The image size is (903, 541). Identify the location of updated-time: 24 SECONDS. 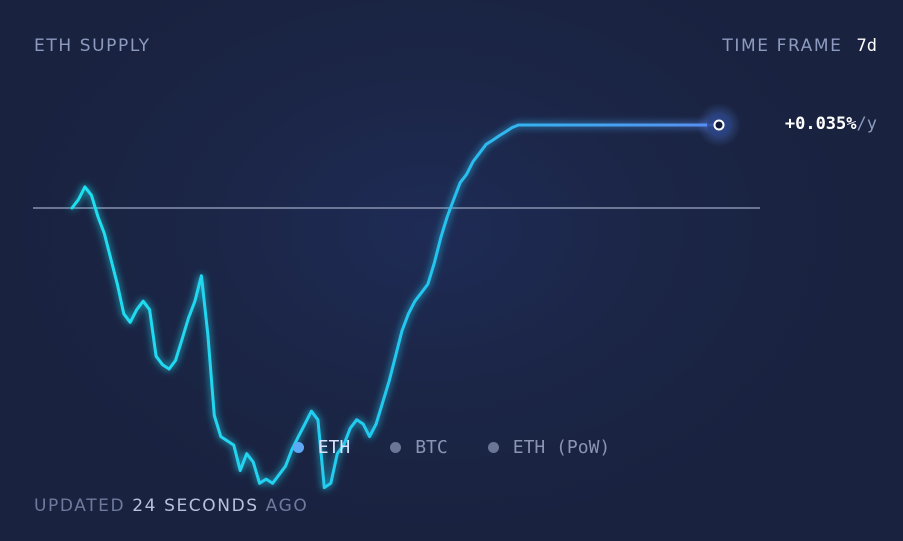
(195, 506).